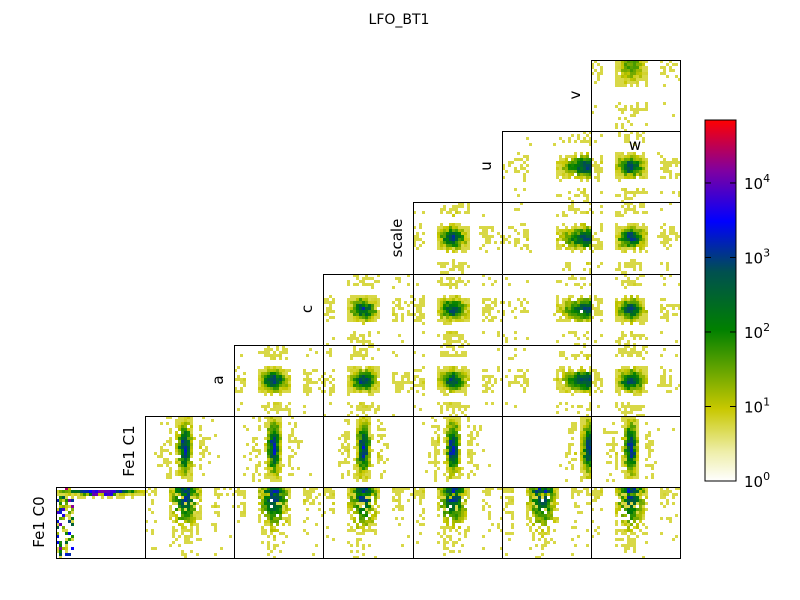 Image resolution: width=800 pixels, height=600 pixels. What do you see at coordinates (486, 166) in the screenshot?
I see `parameter-label: u` at bounding box center [486, 166].